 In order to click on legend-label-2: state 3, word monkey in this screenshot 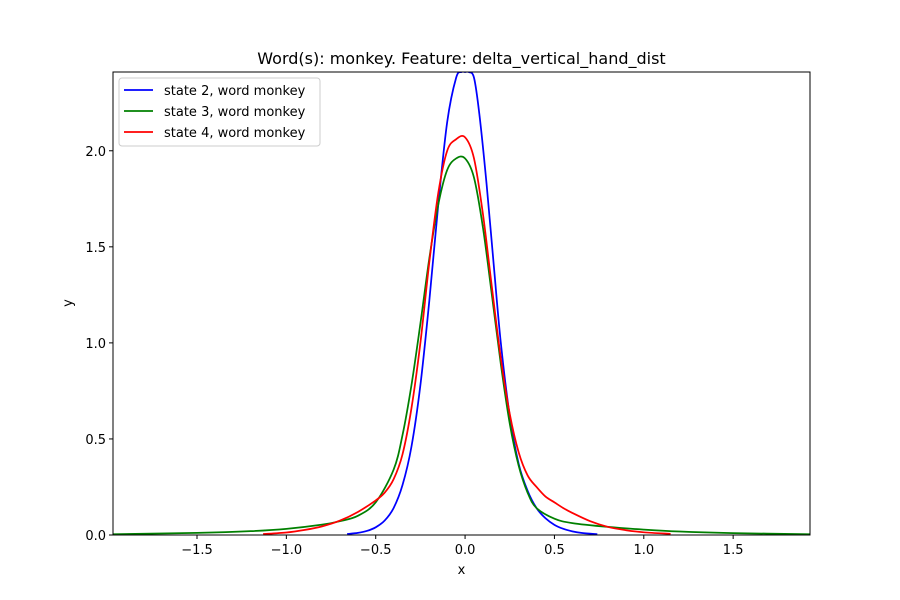, I will do `click(235, 112)`.